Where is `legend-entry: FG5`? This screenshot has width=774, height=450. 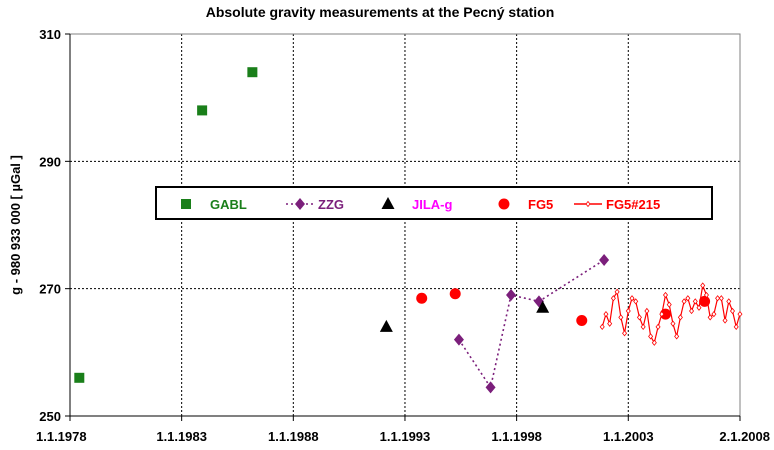 legend-entry: FG5 is located at coordinates (525, 204).